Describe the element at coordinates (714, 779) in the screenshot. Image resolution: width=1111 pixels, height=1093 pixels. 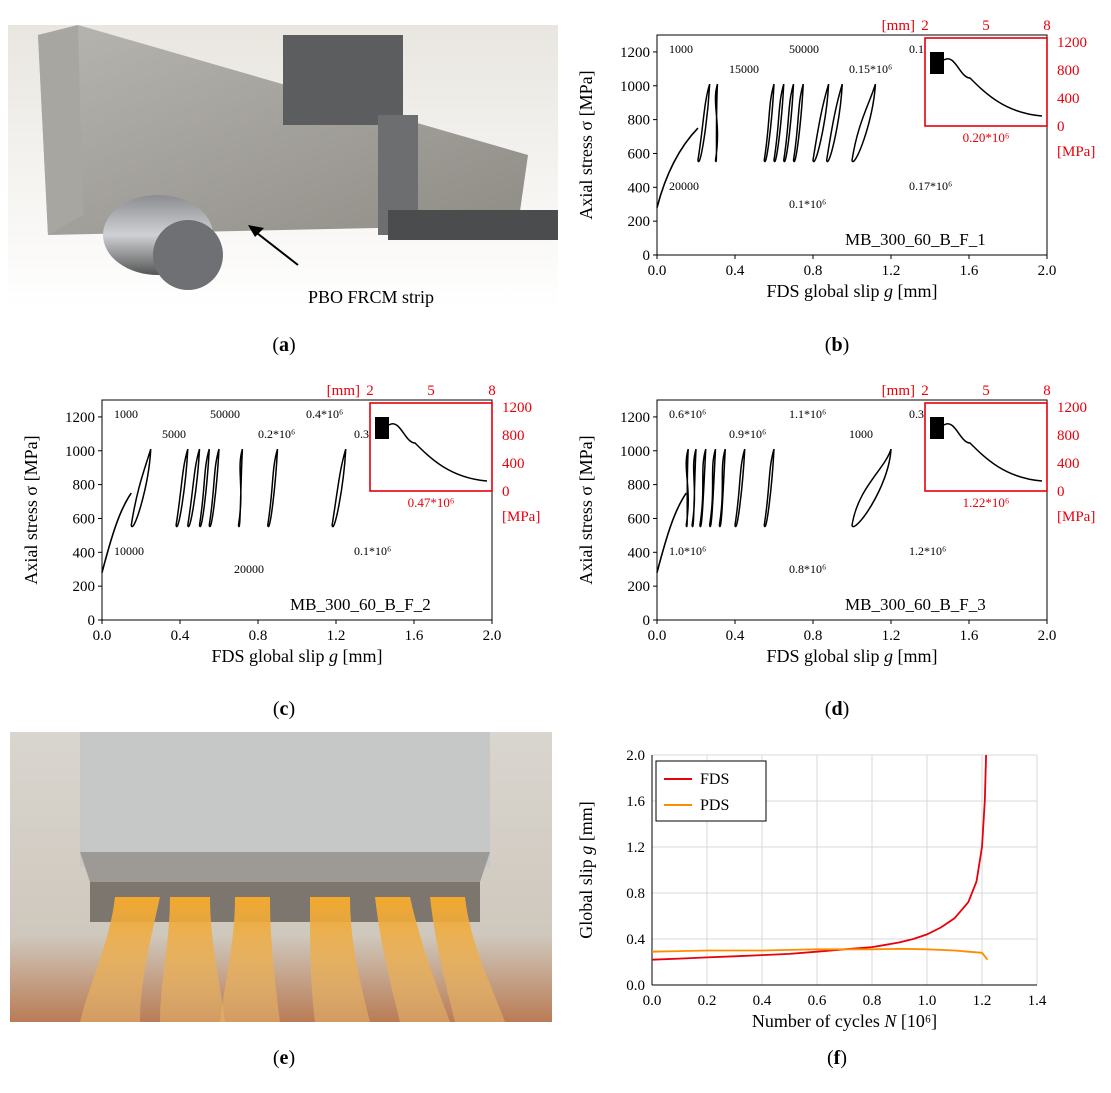
I see `legend-label: FDS` at that location.